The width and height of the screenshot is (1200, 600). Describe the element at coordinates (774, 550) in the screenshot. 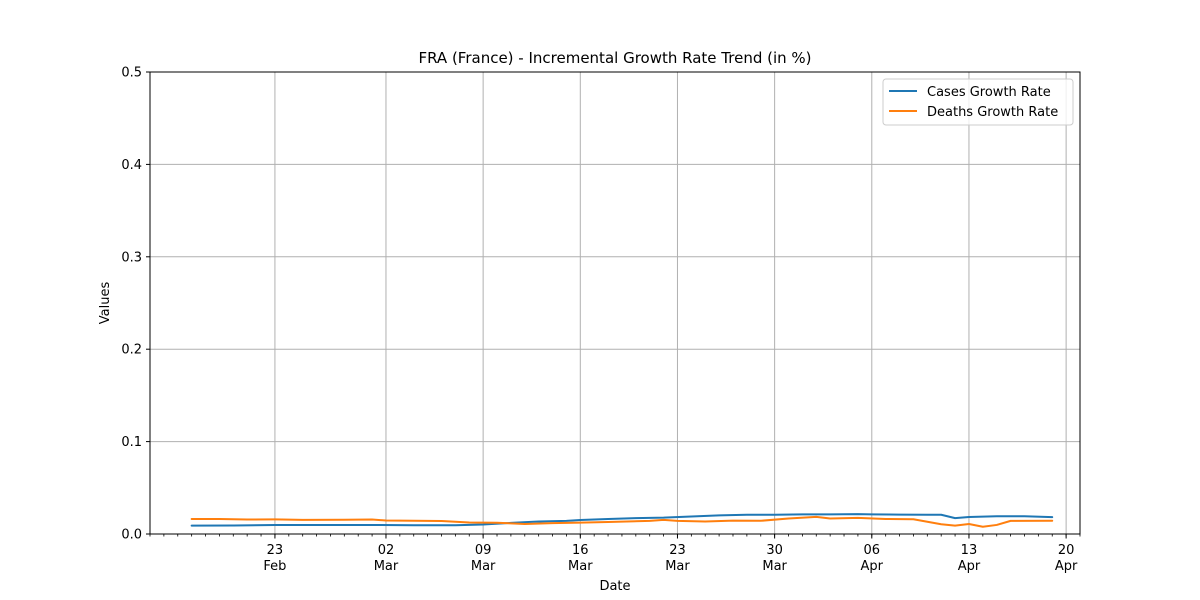

I see `x-tick-day: 30` at that location.